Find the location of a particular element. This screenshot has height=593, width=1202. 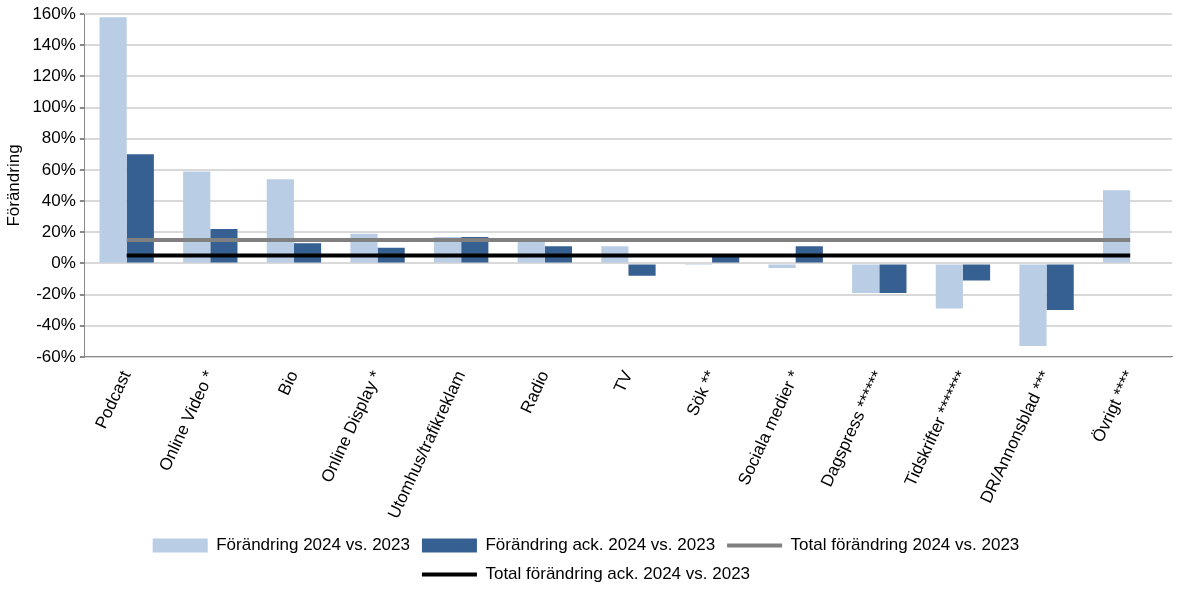

x-tick-label: Sök ** is located at coordinates (701, 393).